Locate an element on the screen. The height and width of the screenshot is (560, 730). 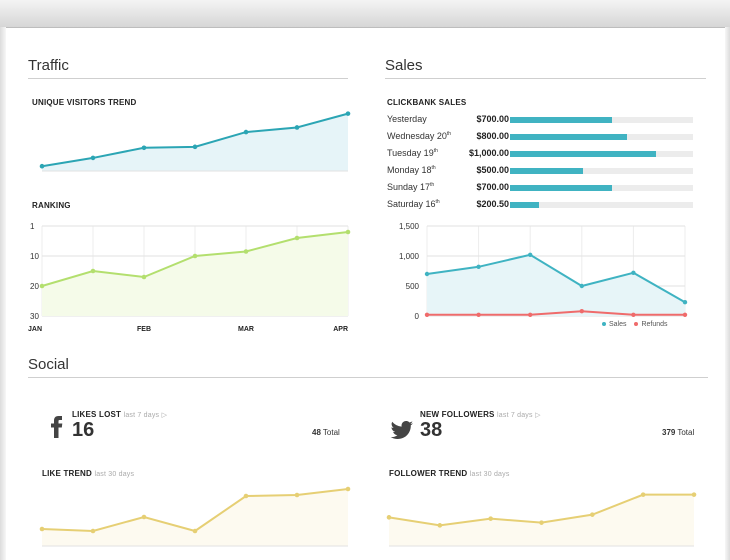
like-trend-area is located at coordinates (195, 517).